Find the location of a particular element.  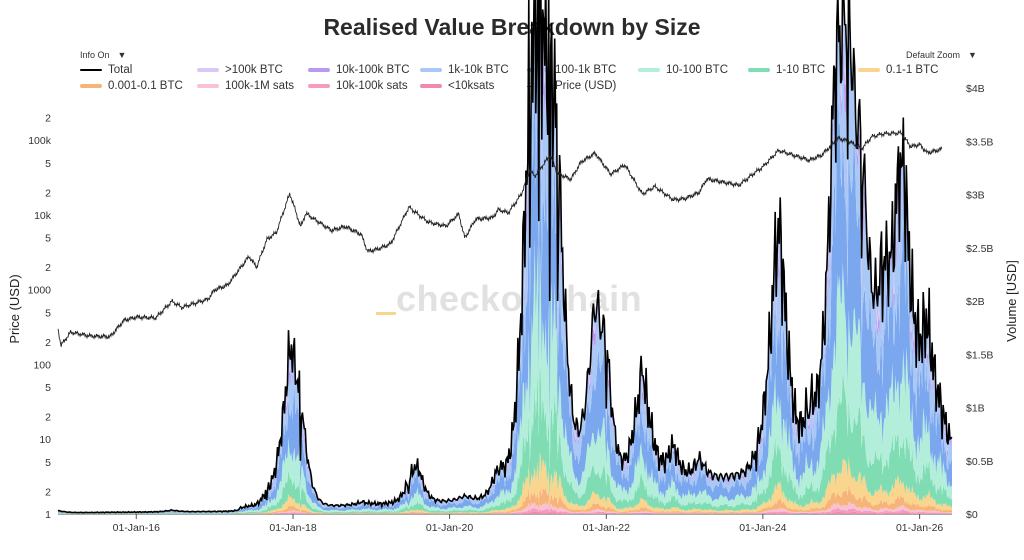

y-right-tick-label: $4B is located at coordinates (975, 89).